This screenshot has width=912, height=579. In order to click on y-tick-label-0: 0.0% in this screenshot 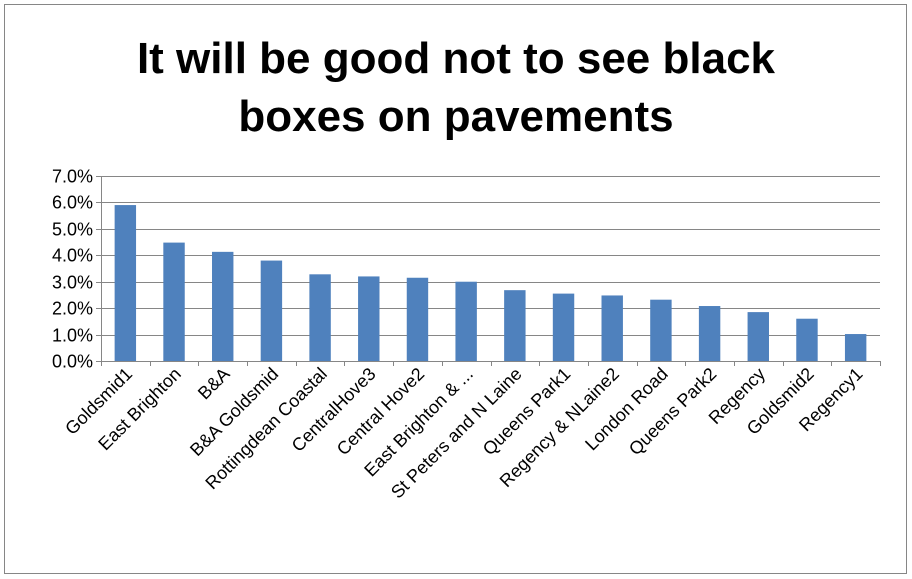, I will do `click(72, 362)`.